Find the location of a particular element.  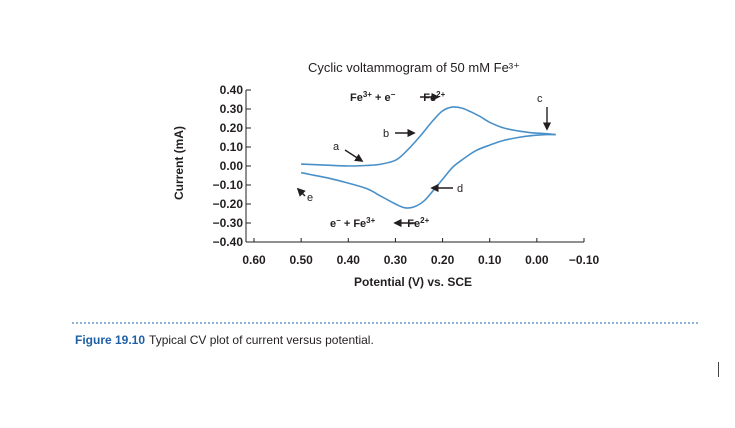

label-b: b is located at coordinates (386, 134).